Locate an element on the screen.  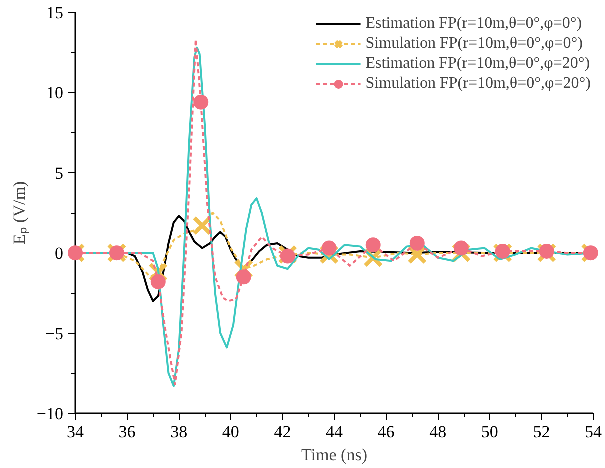
legend-label: Simulation FP(r=10m,θ=0°,φ=20°) is located at coordinates (478, 84).